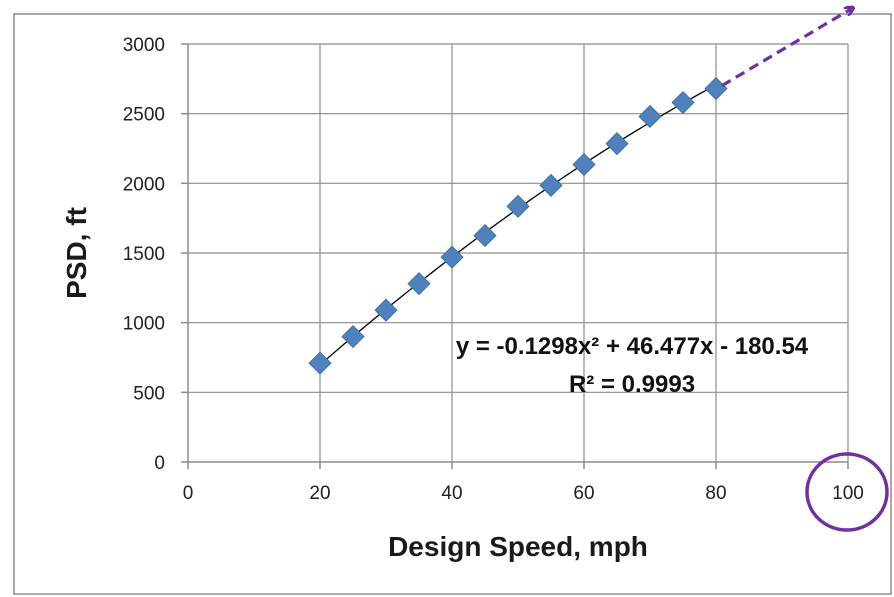 This screenshot has width=894, height=597. Describe the element at coordinates (583, 493) in the screenshot. I see `x-tick-label-3: 60` at that location.